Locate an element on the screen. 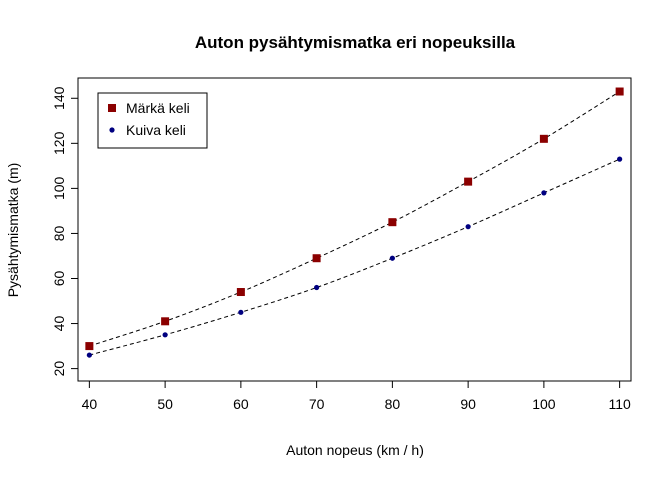  y-tick-label: 60 is located at coordinates (59, 279).